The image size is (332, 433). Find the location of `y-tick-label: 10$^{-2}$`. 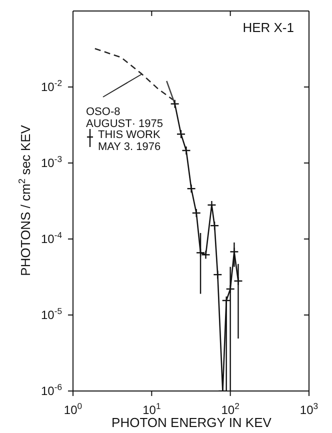

y-tick-label: 10$^{-2}$ is located at coordinates (51, 86).